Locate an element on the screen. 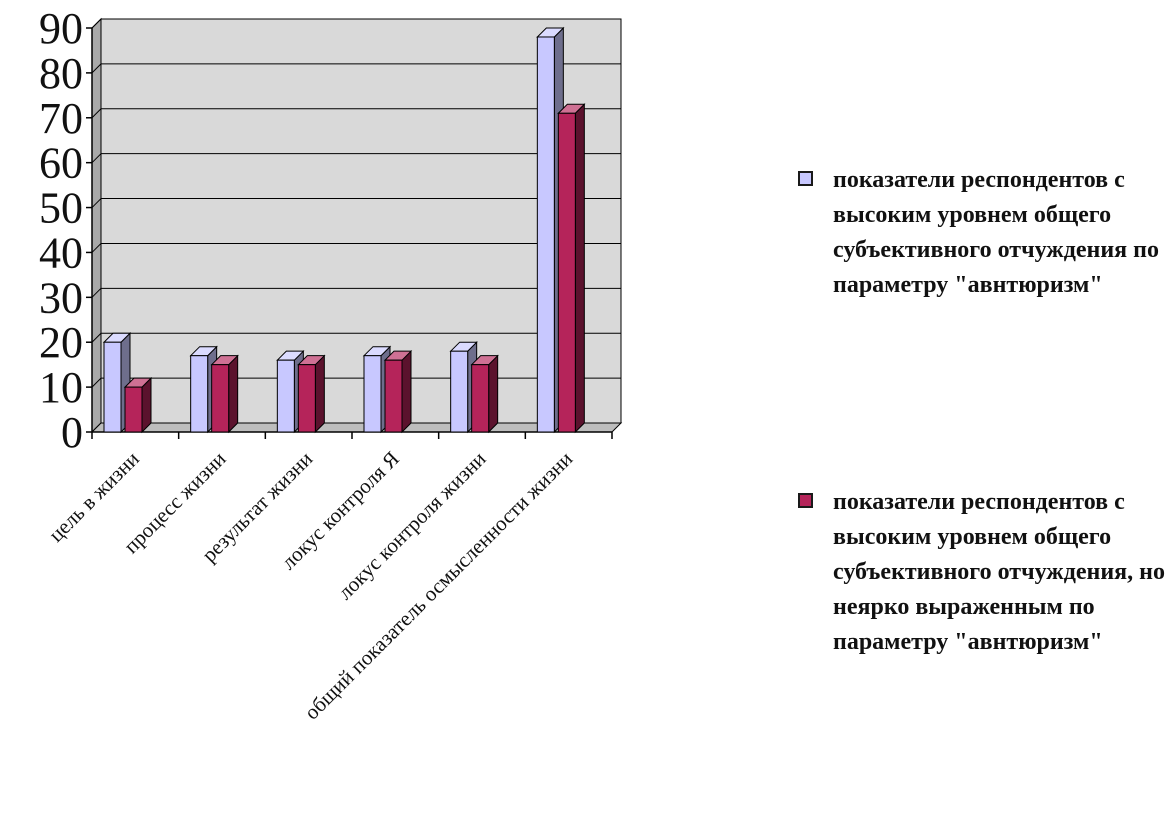 Image resolution: width=1170 pixels, height=832 pixels. y-tick-label: 10 is located at coordinates (61, 387).